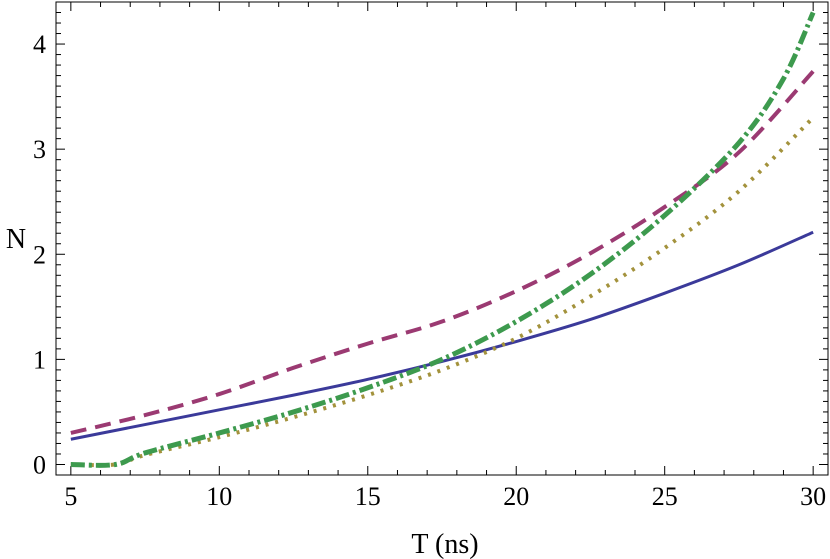 The height and width of the screenshot is (559, 830). I want to click on y-tick-label: 2, so click(39, 254).